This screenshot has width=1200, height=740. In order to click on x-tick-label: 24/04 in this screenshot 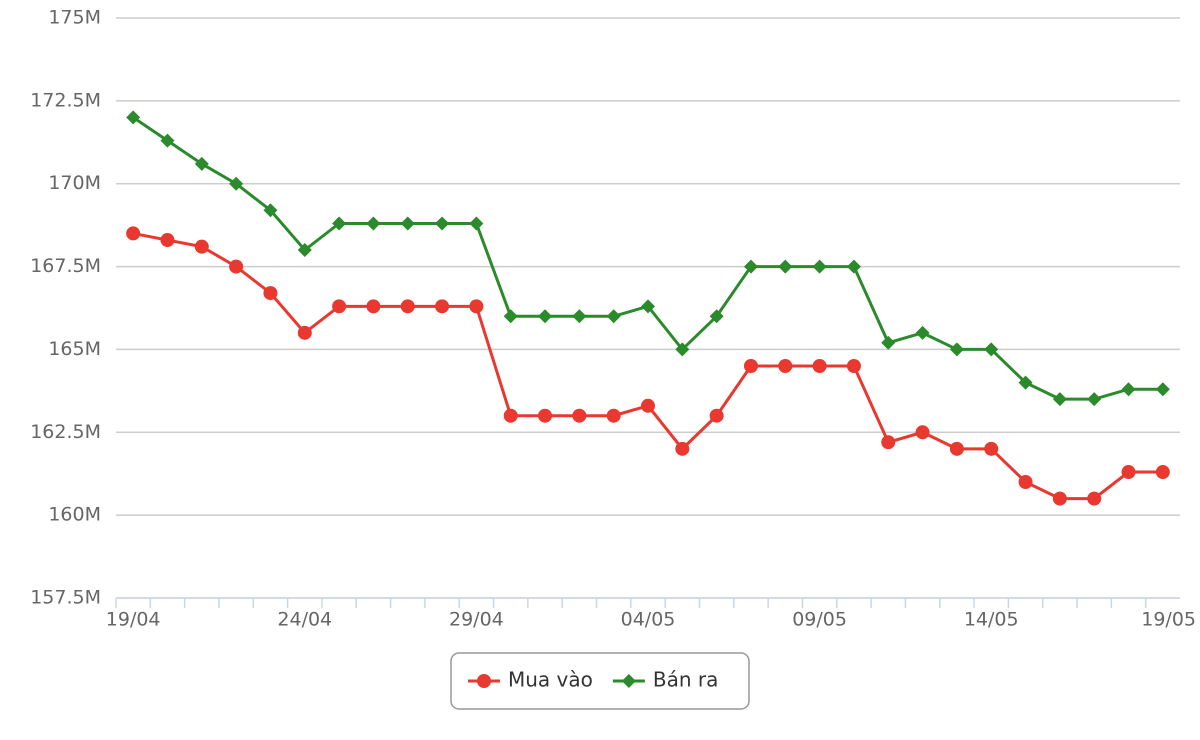, I will do `click(304, 620)`.